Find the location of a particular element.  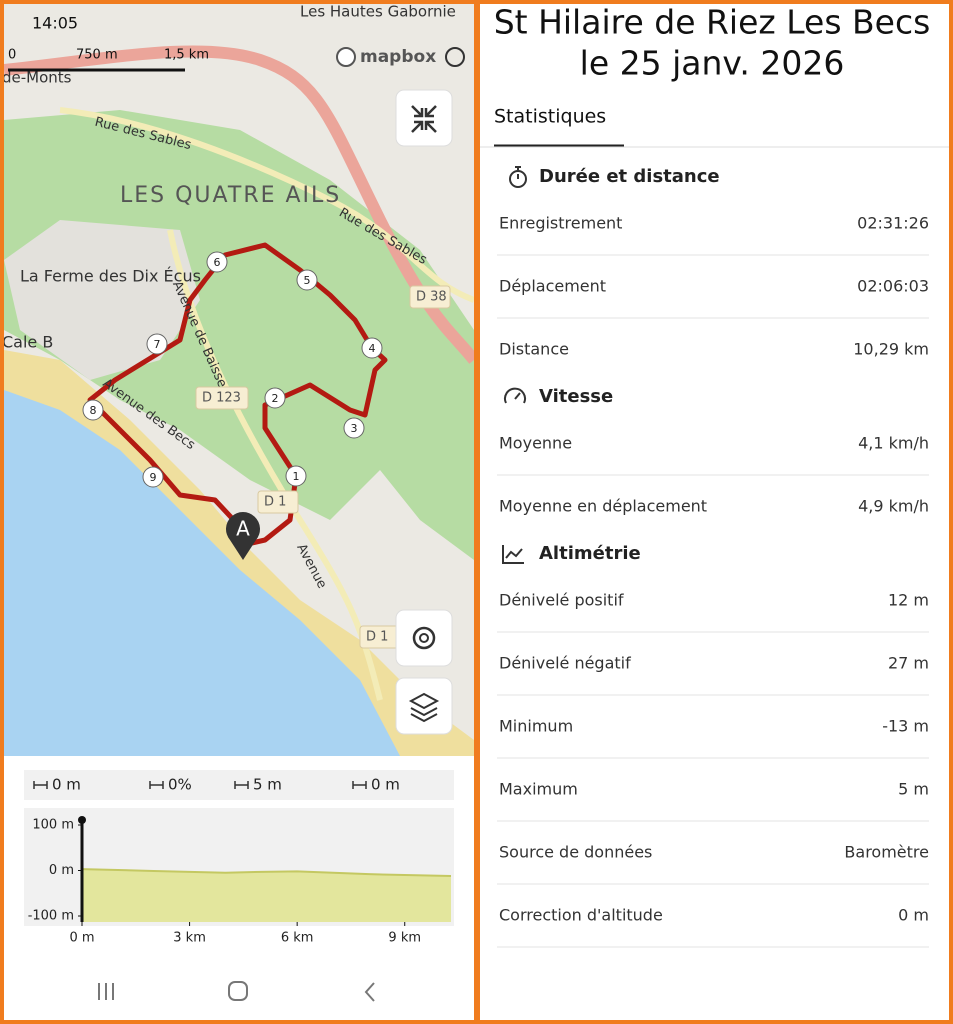

layers-button is located at coordinates (424, 706).